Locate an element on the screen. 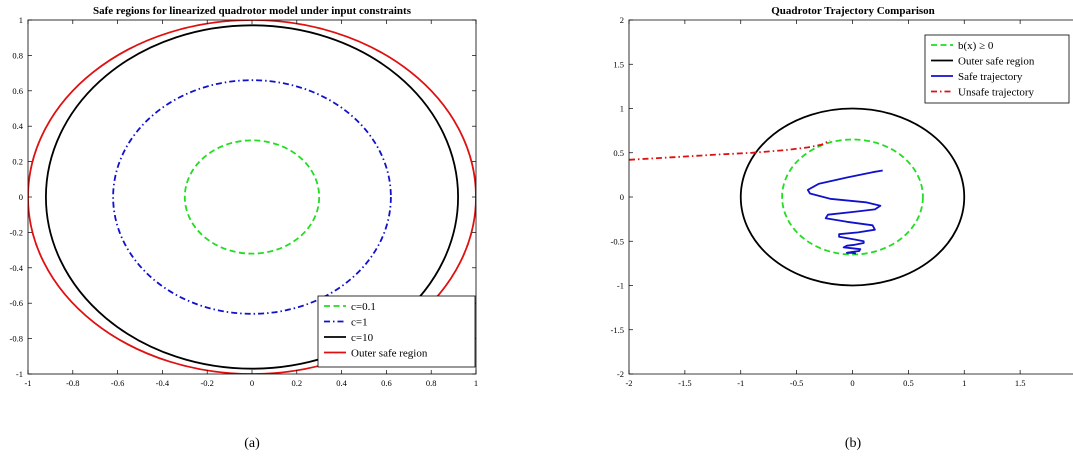 Image resolution: width=1073 pixels, height=460 pixels. chart-b-y-ticks: -2 -1.5 -1 -0.5 0 0.5 1 1.5 2 is located at coordinates (622, 197).